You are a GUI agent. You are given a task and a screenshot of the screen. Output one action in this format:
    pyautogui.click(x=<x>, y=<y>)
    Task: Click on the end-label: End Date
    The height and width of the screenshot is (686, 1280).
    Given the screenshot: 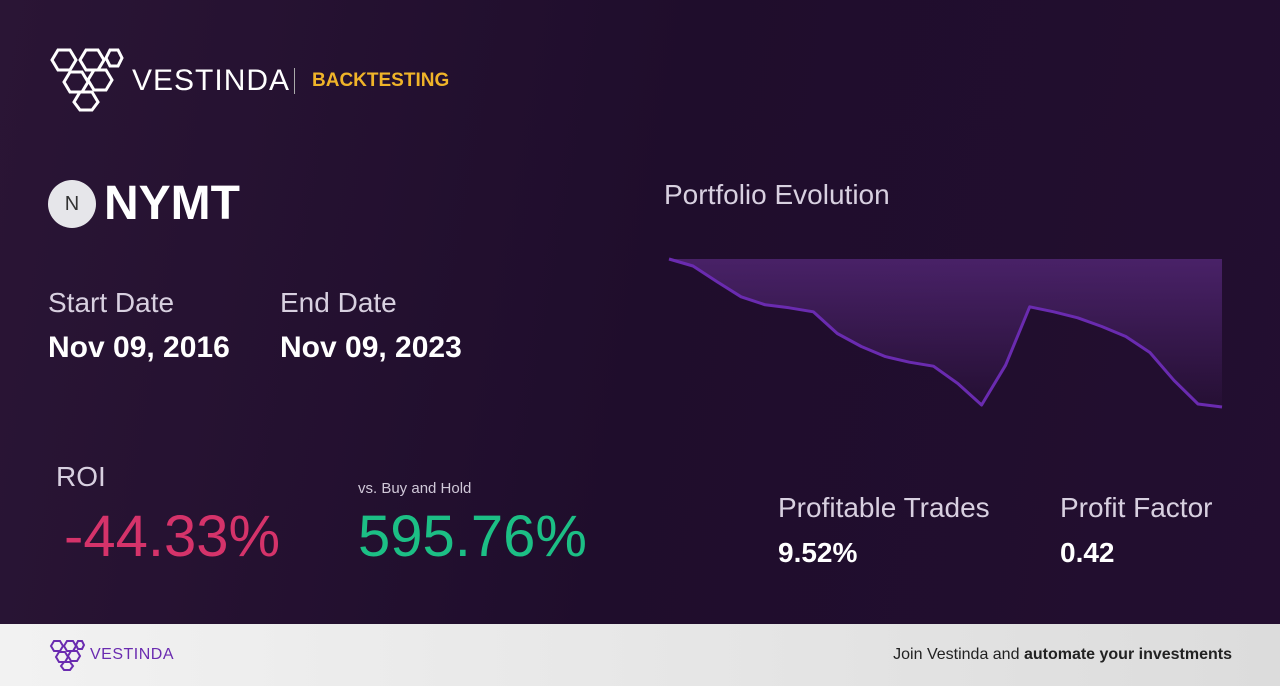 What is the action you would take?
    pyautogui.click(x=338, y=302)
    